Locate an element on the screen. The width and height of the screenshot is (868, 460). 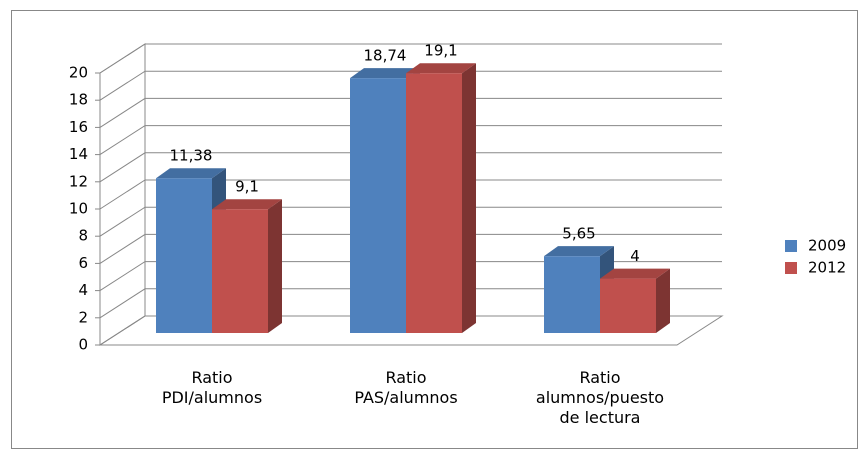
x-tick-label: Ratio PDI/alumnos is located at coordinates (212, 387).